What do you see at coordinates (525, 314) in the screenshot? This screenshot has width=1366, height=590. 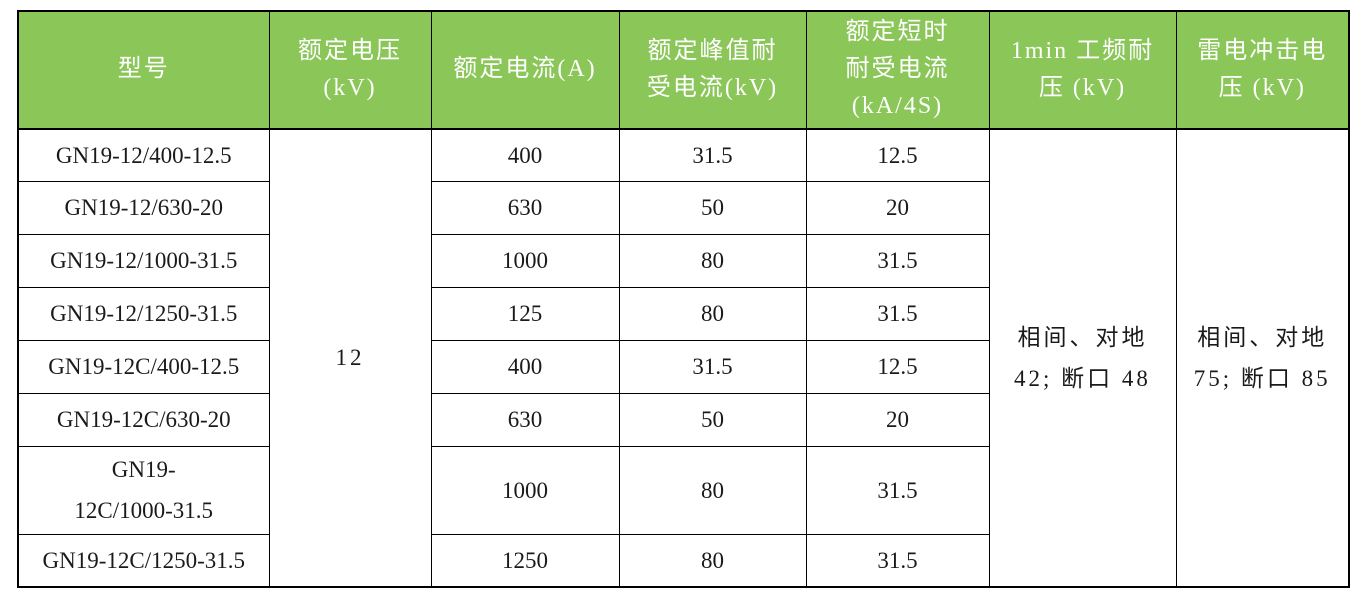 I see `cell-rated-current: 125` at bounding box center [525, 314].